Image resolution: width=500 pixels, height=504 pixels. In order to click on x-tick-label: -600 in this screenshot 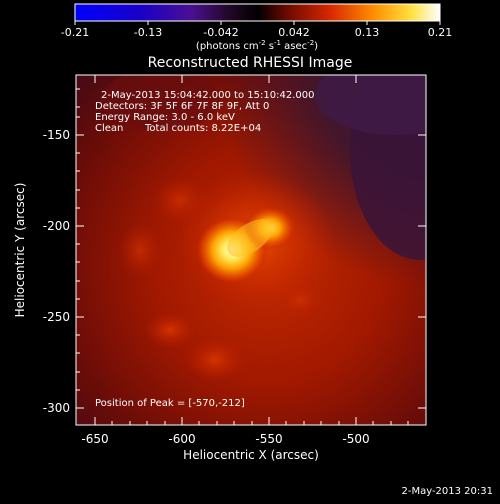, I will do `click(181, 439)`.